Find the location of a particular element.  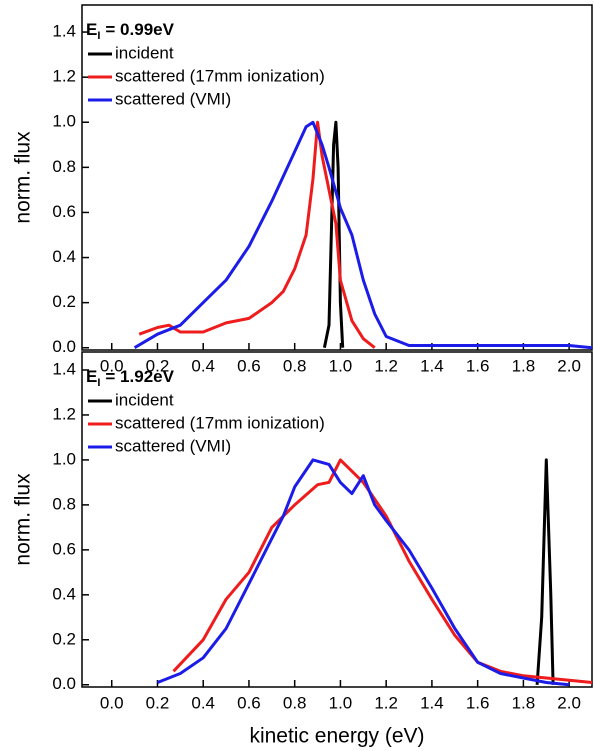

x-axis-label: kinetic energy (eV) is located at coordinates (336, 736).